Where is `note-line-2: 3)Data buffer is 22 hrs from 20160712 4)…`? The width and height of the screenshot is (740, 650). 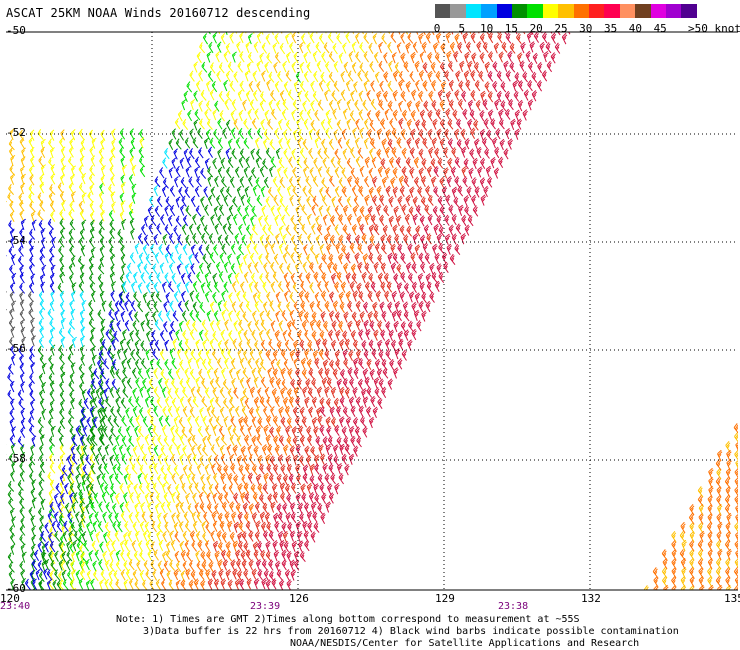 note-line-2: 3)Data buffer is 22 hrs from 20160712 4)… is located at coordinates (411, 631).